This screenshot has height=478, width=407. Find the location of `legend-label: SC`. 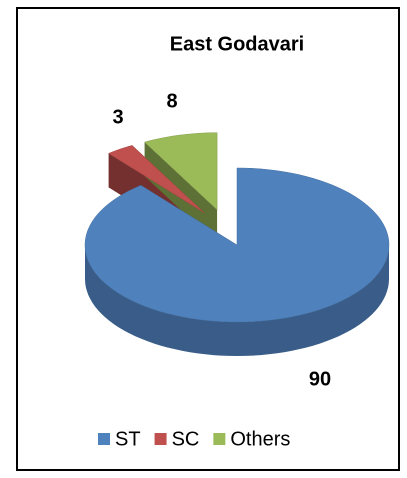

legend-label: SC is located at coordinates (186, 439).